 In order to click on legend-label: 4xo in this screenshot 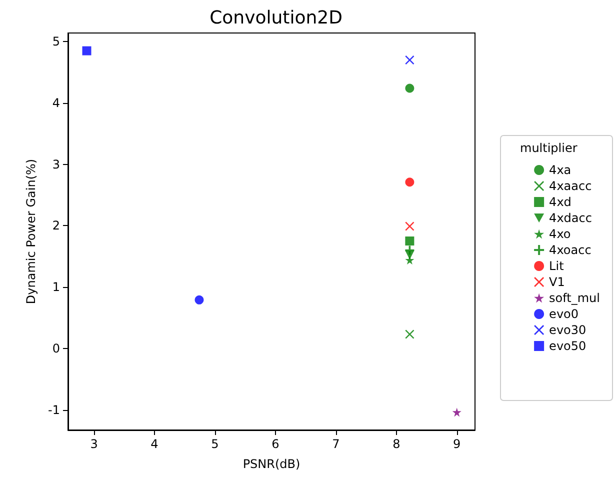, I will do `click(560, 234)`.